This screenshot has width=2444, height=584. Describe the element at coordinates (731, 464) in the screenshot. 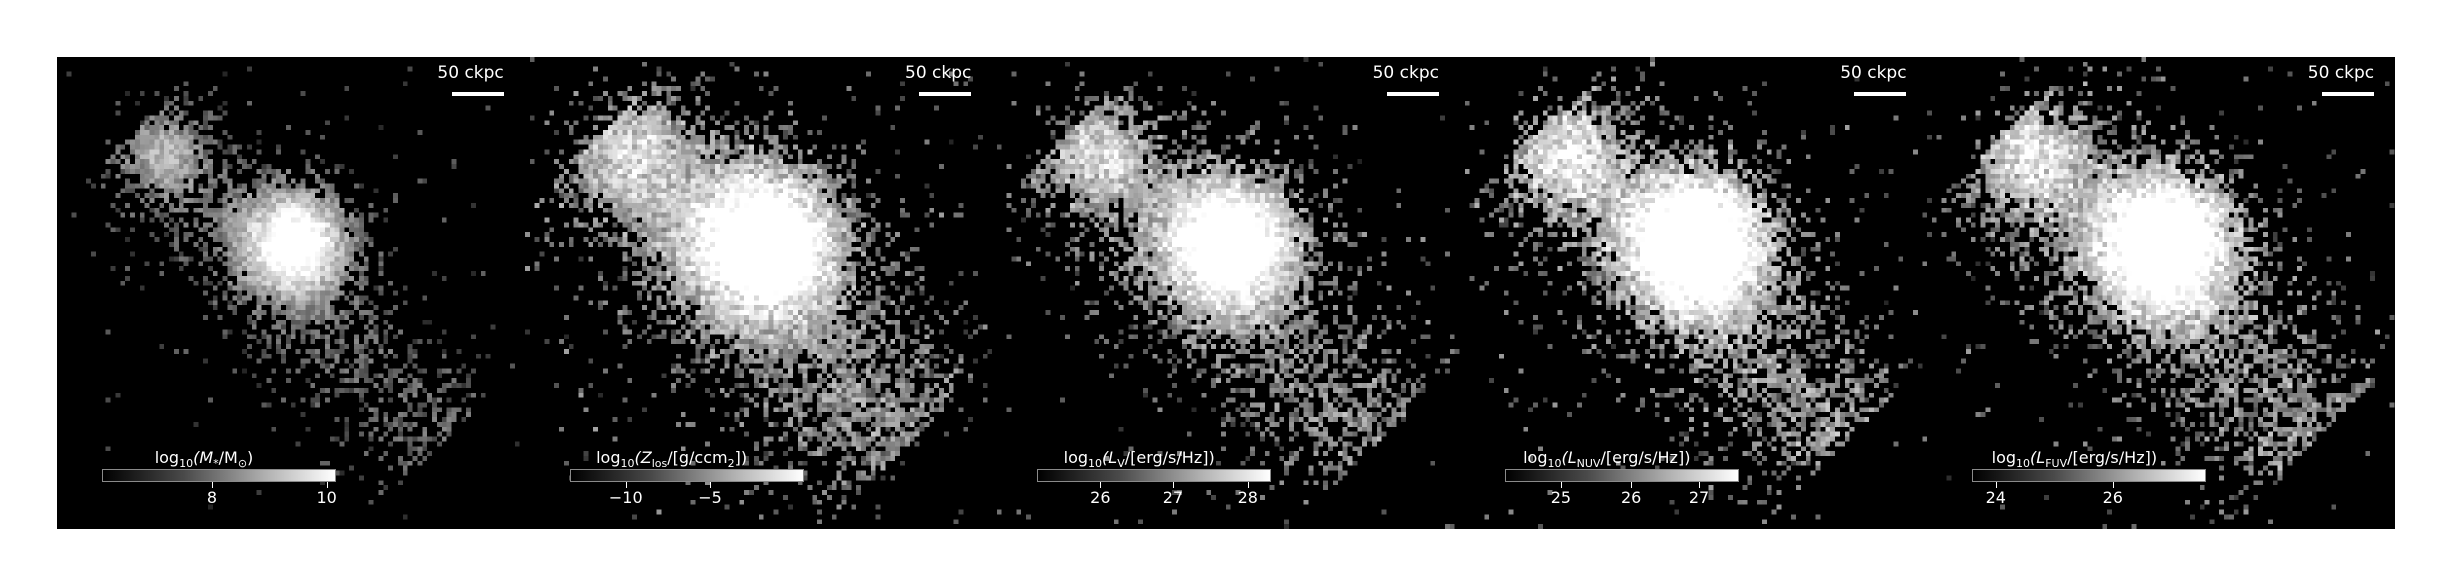

I see `colorbar-label-part: 2` at that location.